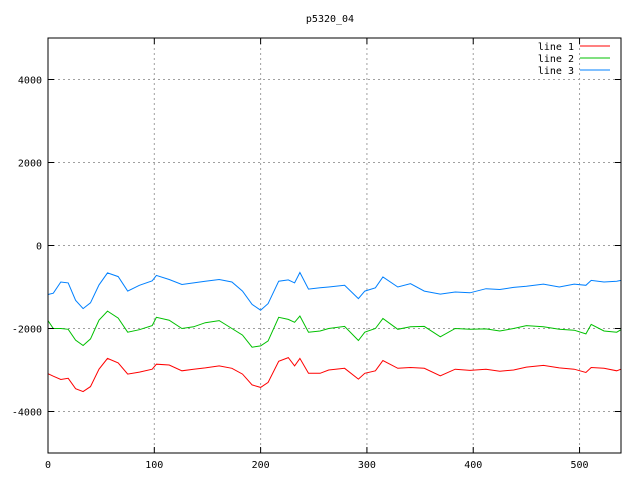 The width and height of the screenshot is (640, 480). What do you see at coordinates (556, 47) in the screenshot?
I see `legend-label: line 1` at bounding box center [556, 47].